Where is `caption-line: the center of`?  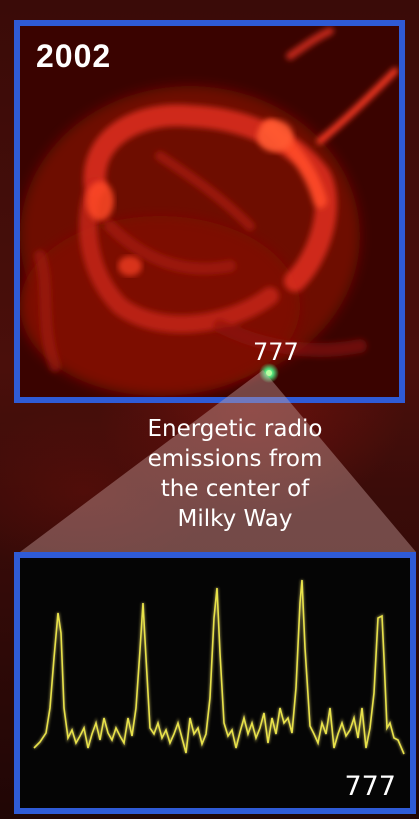 caption-line: the center of is located at coordinates (235, 489).